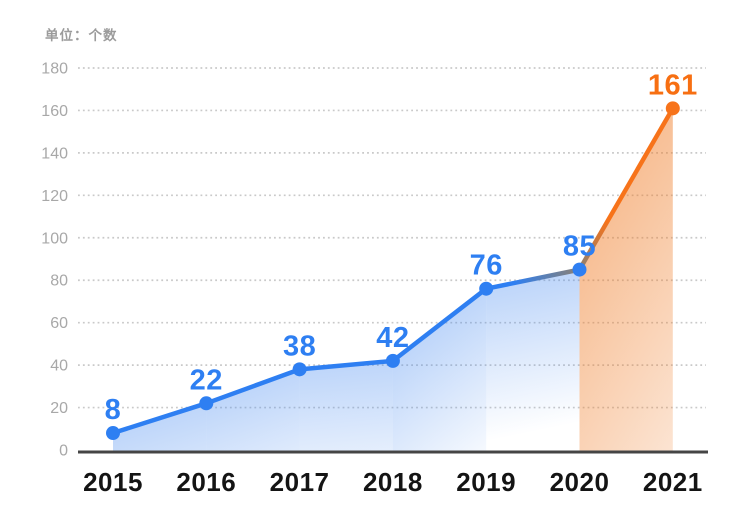  I want to click on y-tick-label: 100, so click(54, 238).